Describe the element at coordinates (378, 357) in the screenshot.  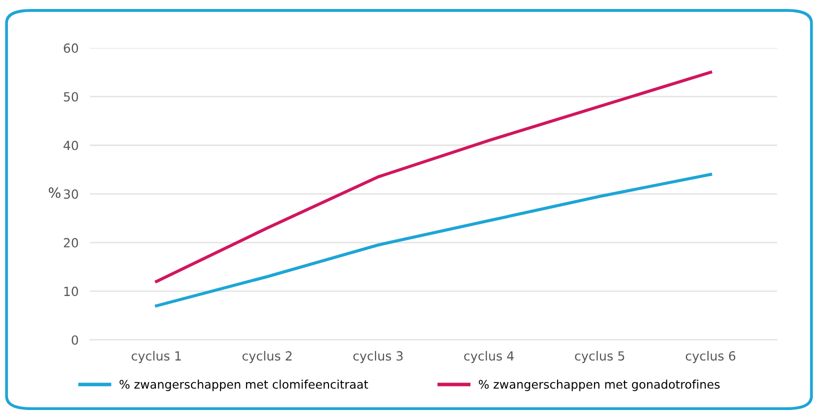
I see `x-tick-label: cyclus 3` at that location.